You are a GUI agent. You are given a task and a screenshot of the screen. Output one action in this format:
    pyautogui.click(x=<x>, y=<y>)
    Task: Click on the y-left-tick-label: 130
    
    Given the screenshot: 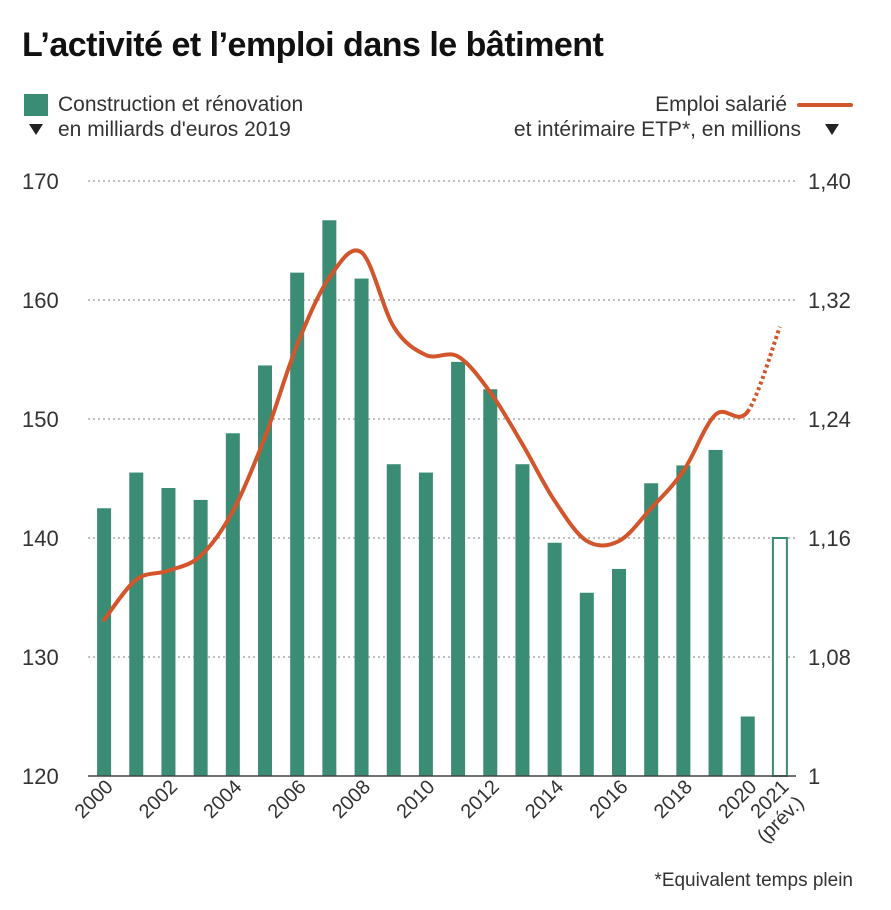 What is the action you would take?
    pyautogui.click(x=40, y=657)
    